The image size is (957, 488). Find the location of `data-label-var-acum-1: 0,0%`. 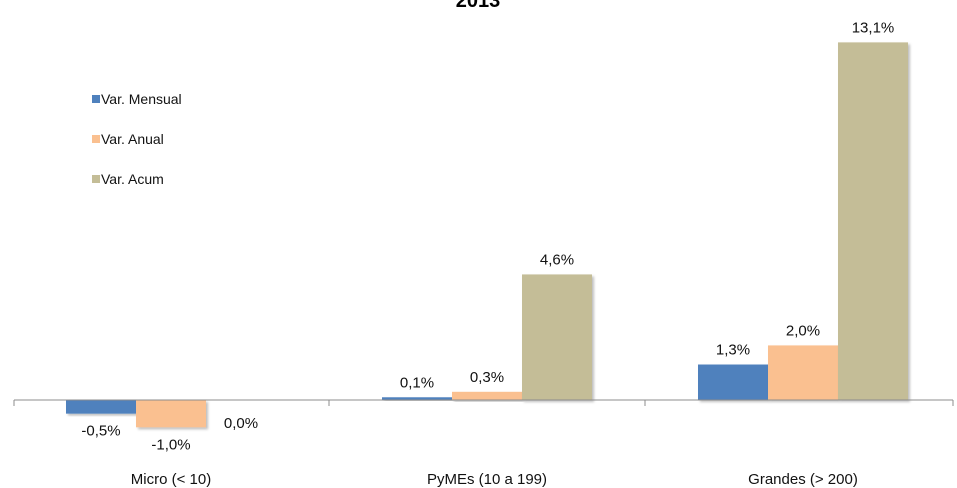

data-label-var-acum-1: 0,0% is located at coordinates (241, 423).